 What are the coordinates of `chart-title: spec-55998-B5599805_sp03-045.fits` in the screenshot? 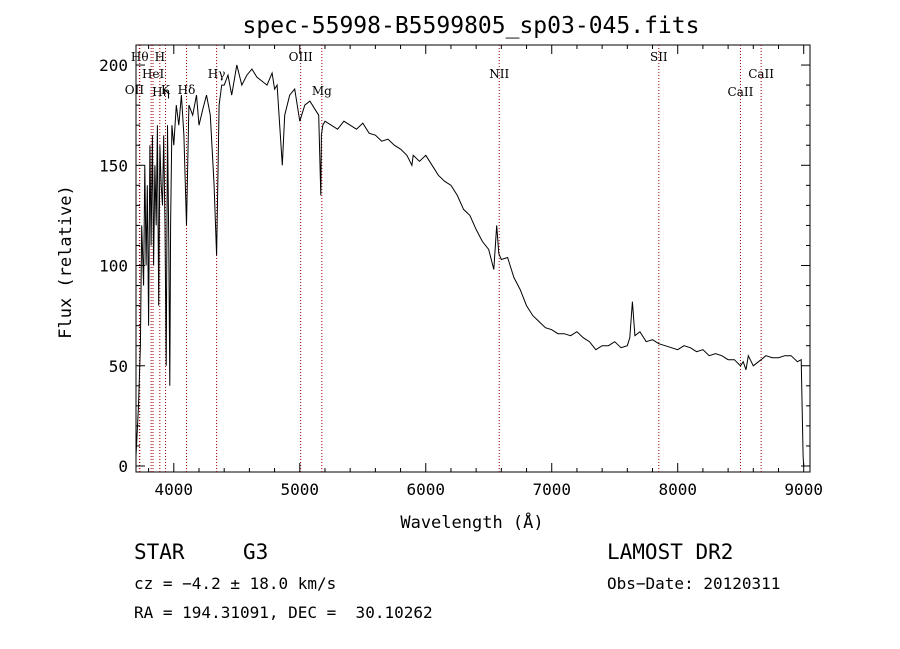 It's located at (471, 26).